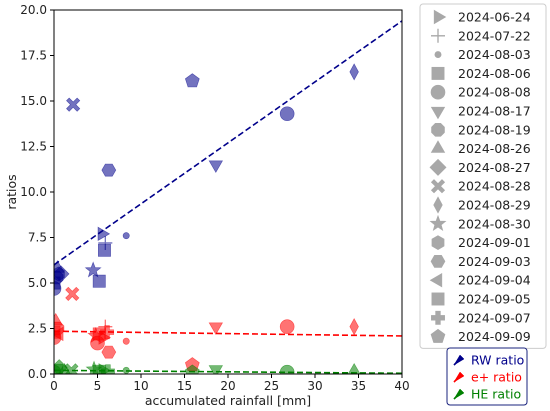 The height and width of the screenshot is (411, 550). I want to click on legend-date-label: 2024-08-19, so click(494, 129).